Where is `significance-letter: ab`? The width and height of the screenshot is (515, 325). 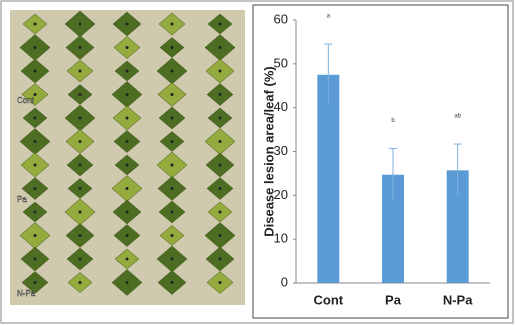 significance-letter: ab is located at coordinates (457, 117).